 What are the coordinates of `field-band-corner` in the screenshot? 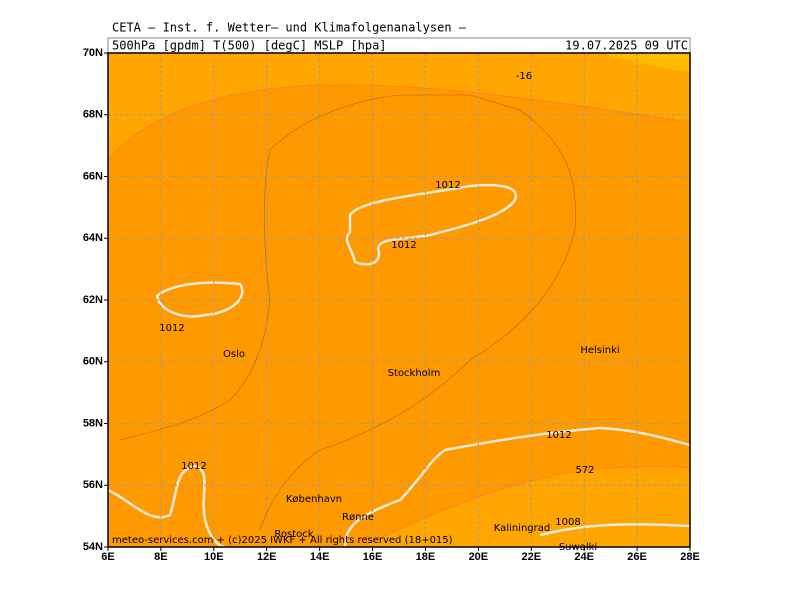 It's located at (645, 62).